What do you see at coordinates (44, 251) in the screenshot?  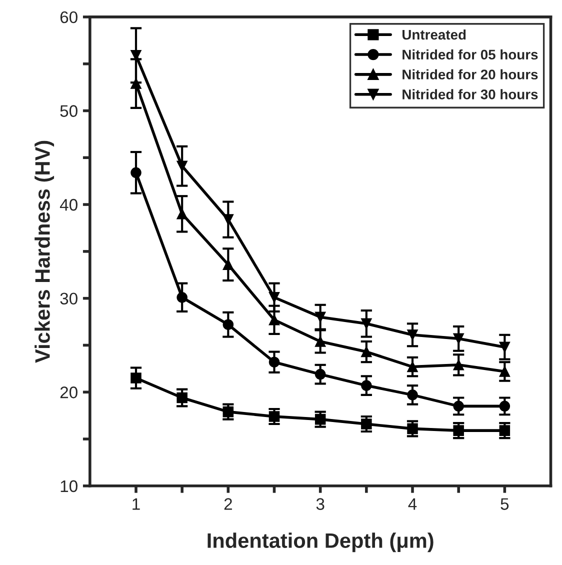 I see `y-axis-title: Vickers Hardness (HV)` at bounding box center [44, 251].